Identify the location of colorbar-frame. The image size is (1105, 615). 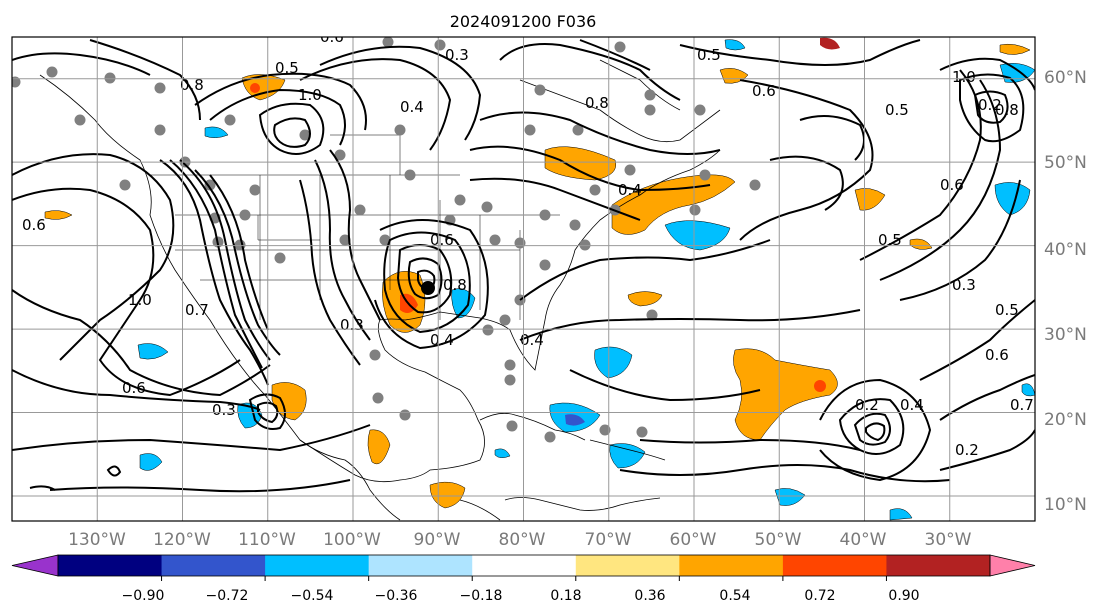
(524, 565).